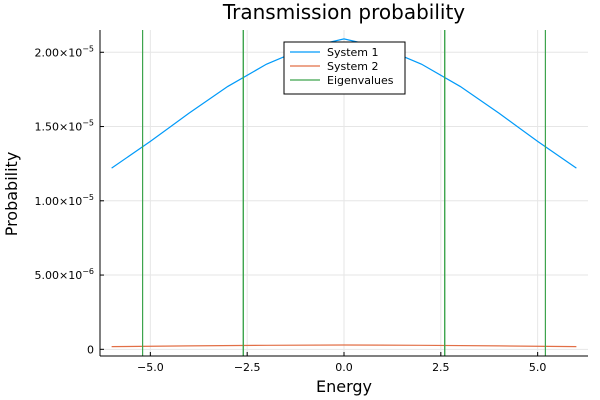 This screenshot has width=600, height=400. I want to click on y-tick-label: 1.00×10⁻⁵, so click(64, 200).